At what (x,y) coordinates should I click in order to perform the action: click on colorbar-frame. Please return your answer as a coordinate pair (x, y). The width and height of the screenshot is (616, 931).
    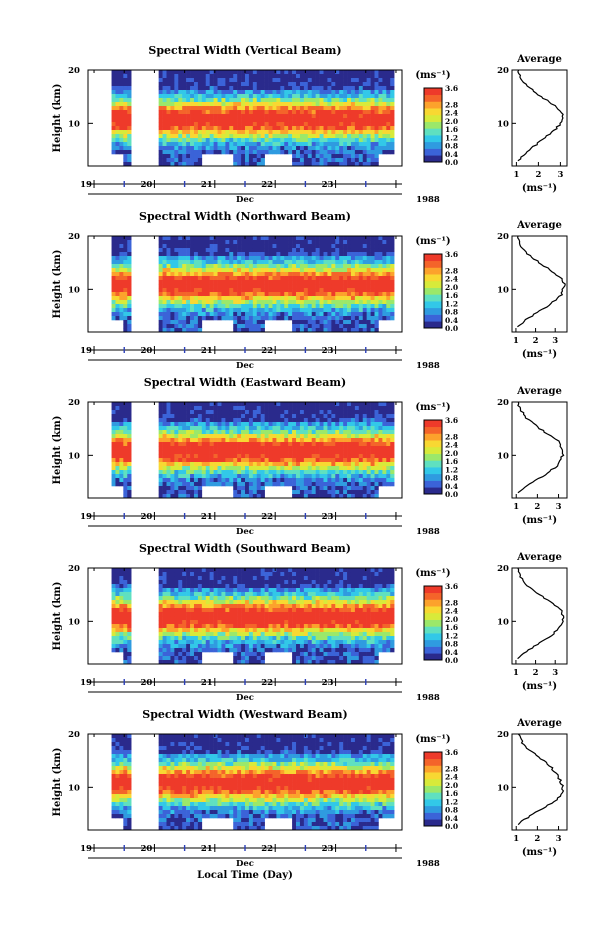
    Looking at the image, I should click on (433, 457).